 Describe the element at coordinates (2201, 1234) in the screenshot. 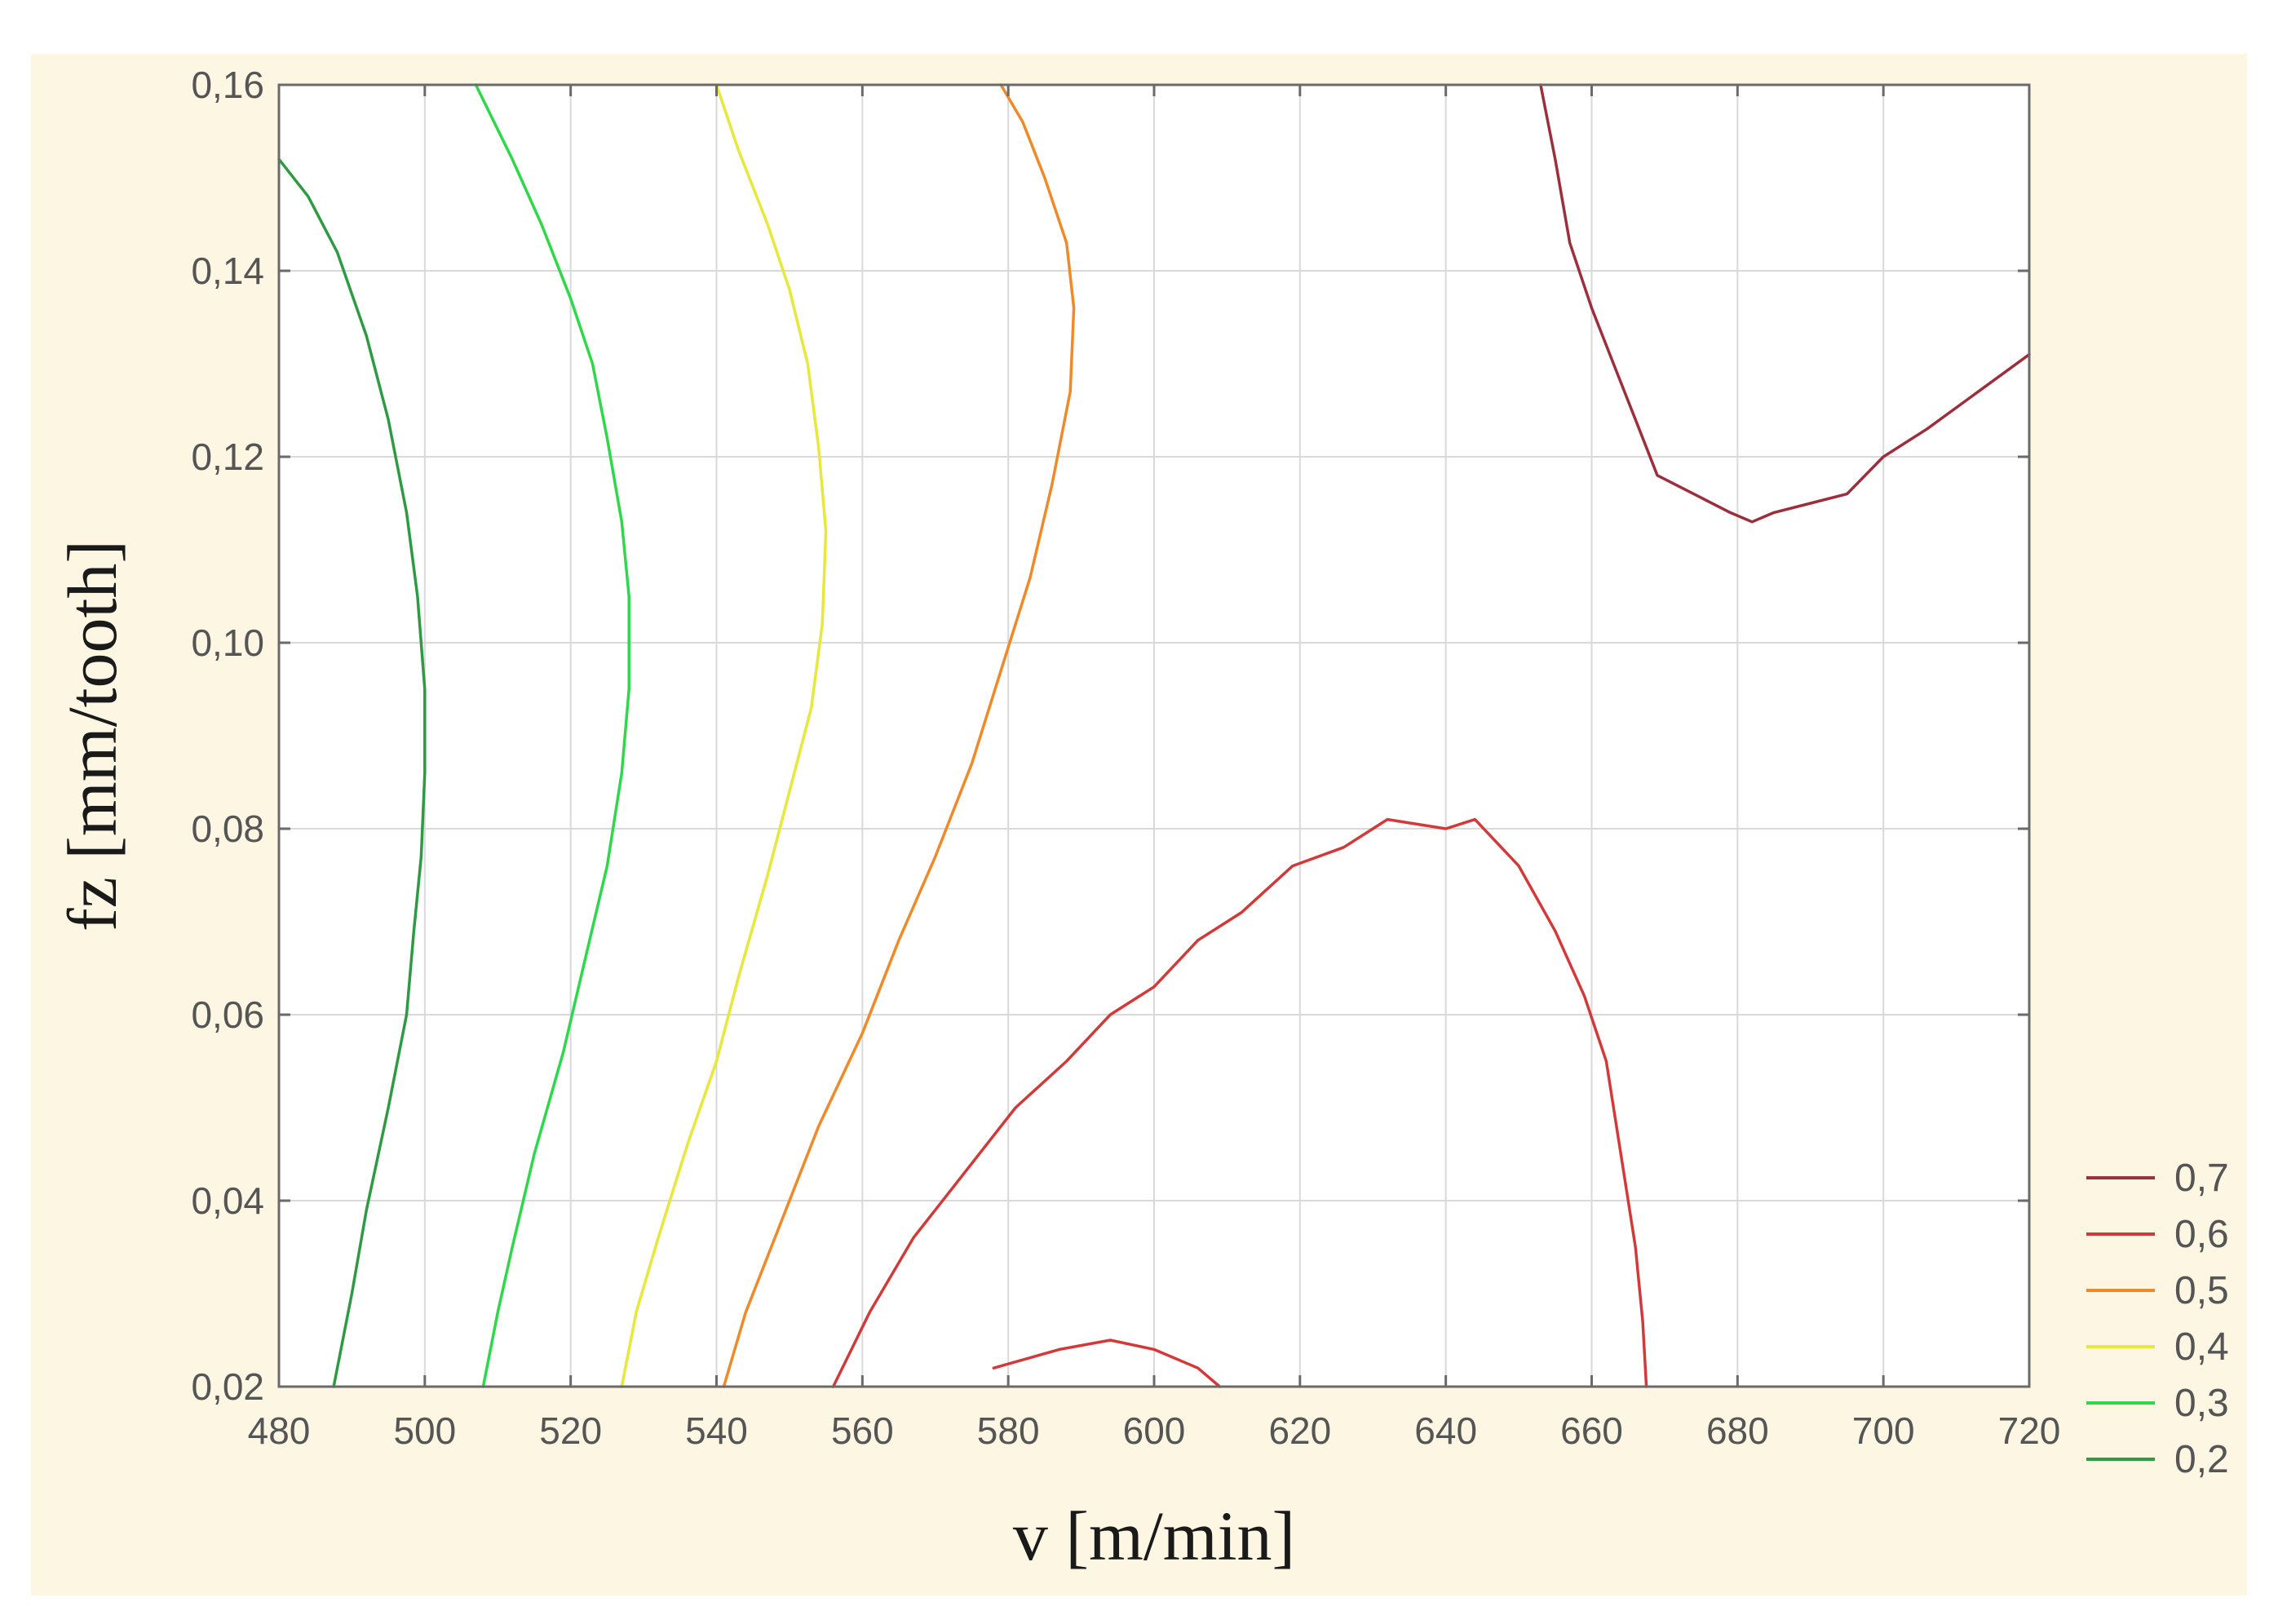

I see `legend-label: 0,6` at that location.